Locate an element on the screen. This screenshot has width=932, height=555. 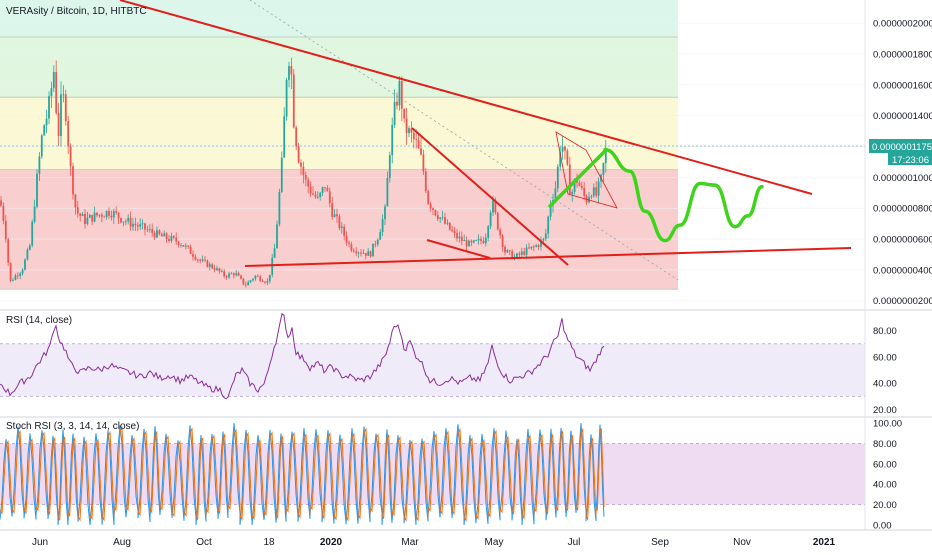
rsi-band is located at coordinates (432, 370).